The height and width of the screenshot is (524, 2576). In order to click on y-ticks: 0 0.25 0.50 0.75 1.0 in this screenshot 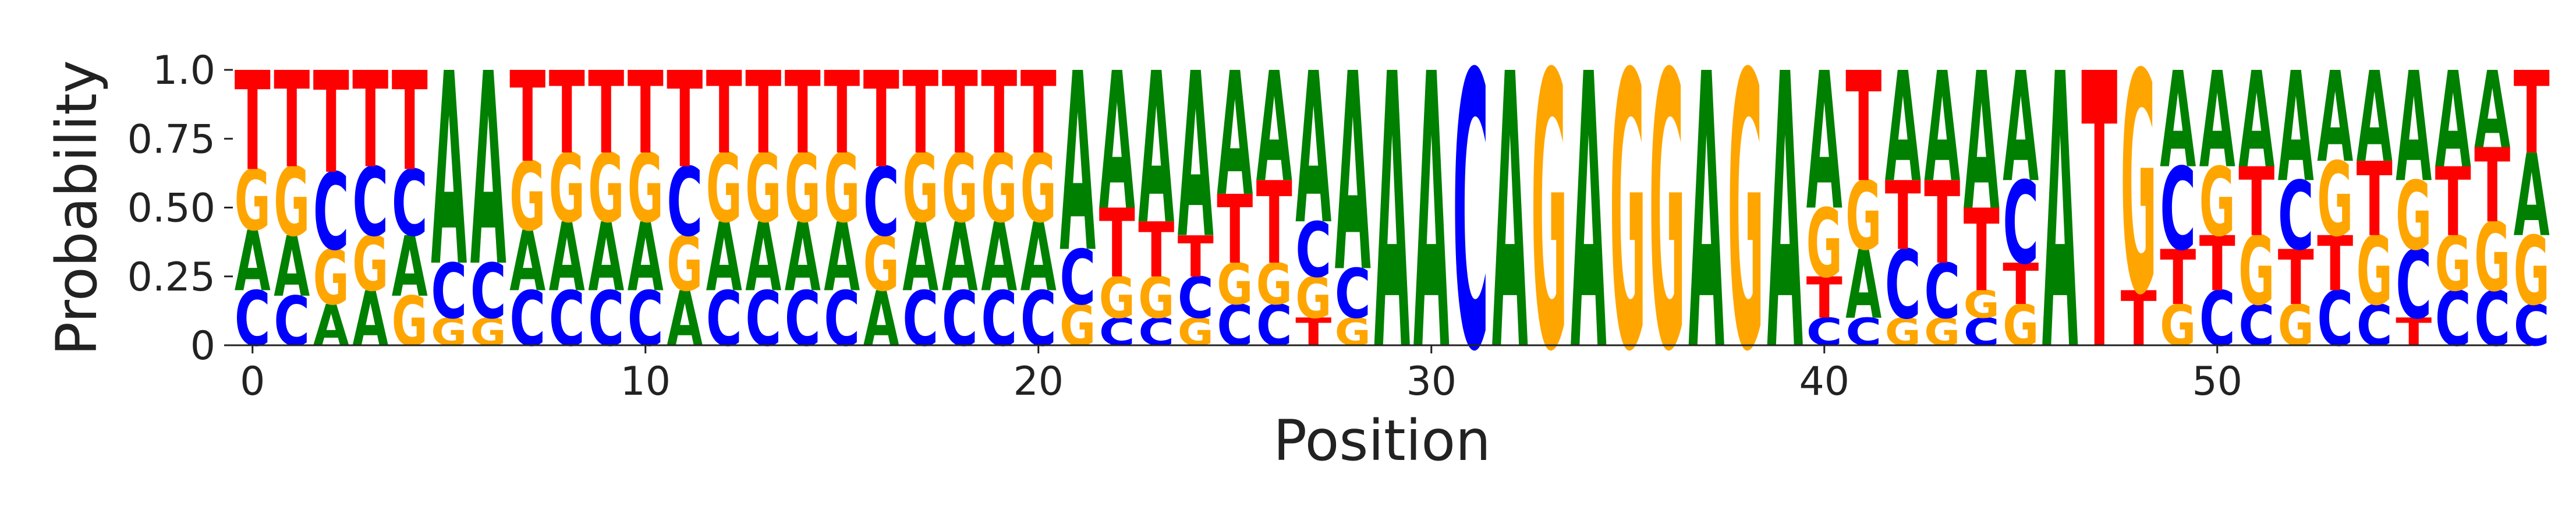, I will do `click(180, 208)`.